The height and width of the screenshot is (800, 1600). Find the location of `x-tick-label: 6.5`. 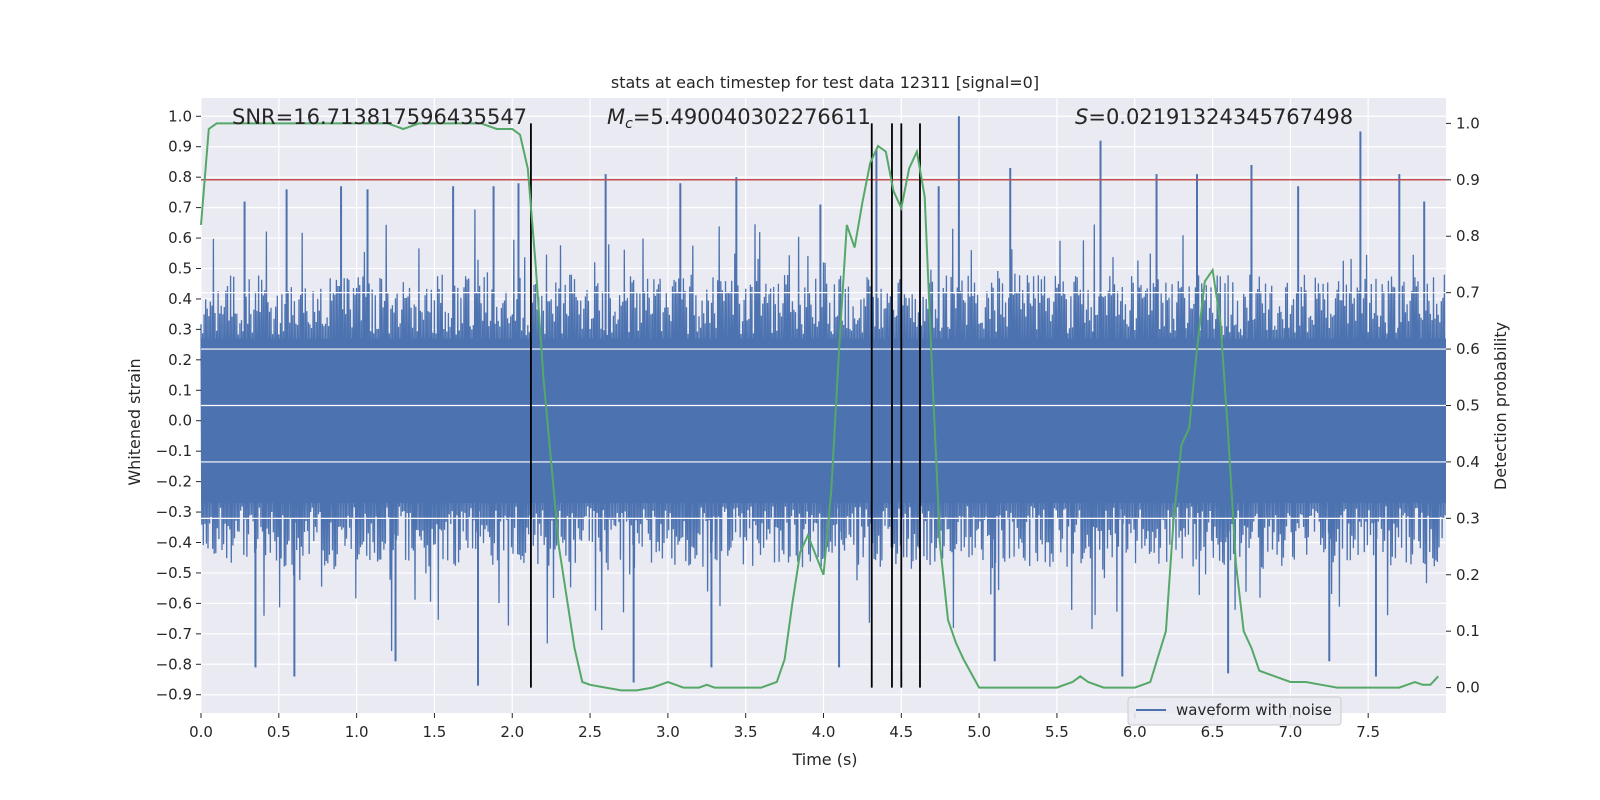

x-tick-label: 6.5 is located at coordinates (1213, 732).